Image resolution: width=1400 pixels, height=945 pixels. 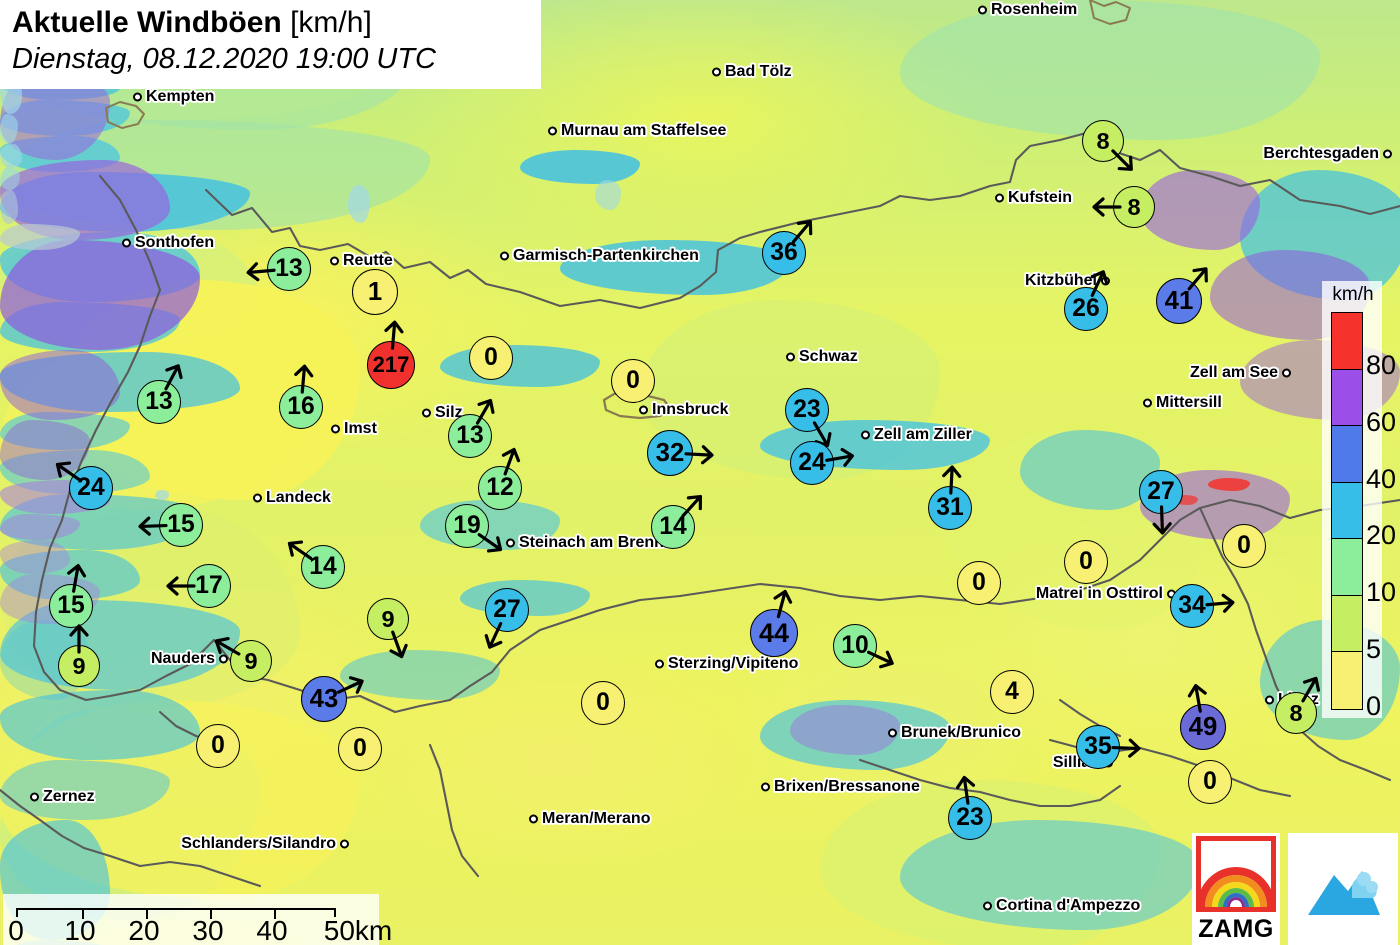 What do you see at coordinates (787, 247) in the screenshot?
I see `station-marker: 36` at bounding box center [787, 247].